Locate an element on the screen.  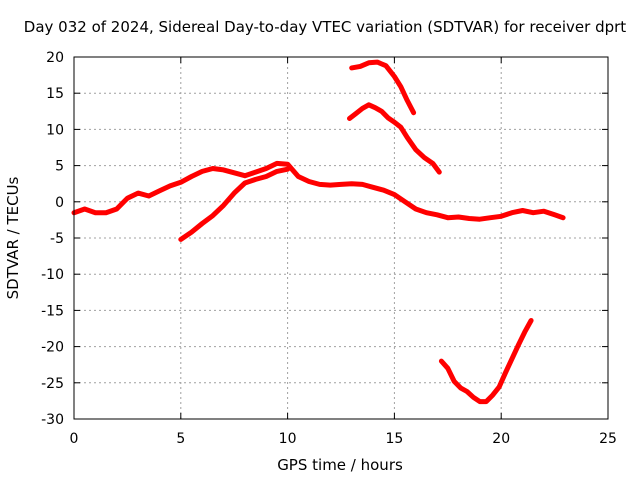
x-tick-label: 0 is located at coordinates (74, 439).